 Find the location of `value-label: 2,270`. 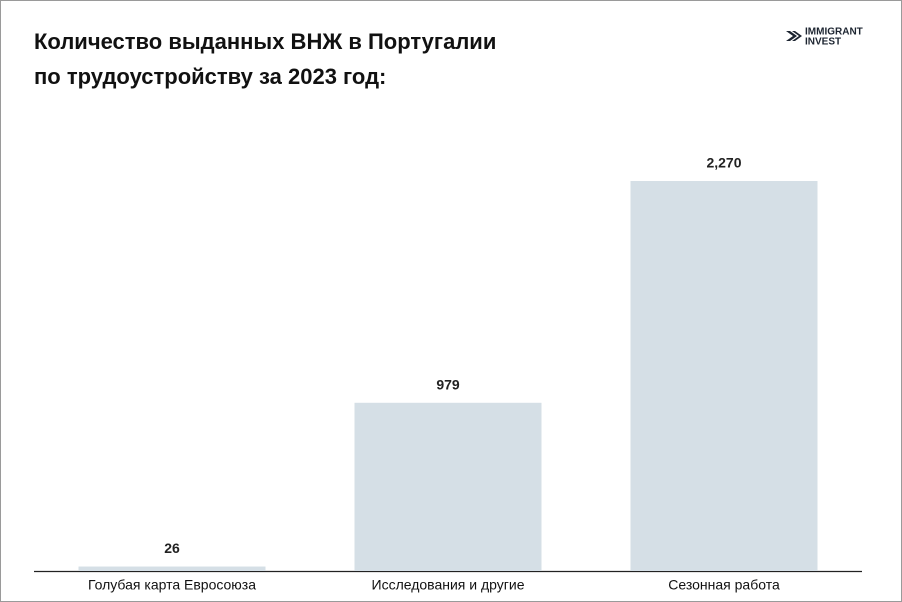

value-label: 2,270 is located at coordinates (723, 163).